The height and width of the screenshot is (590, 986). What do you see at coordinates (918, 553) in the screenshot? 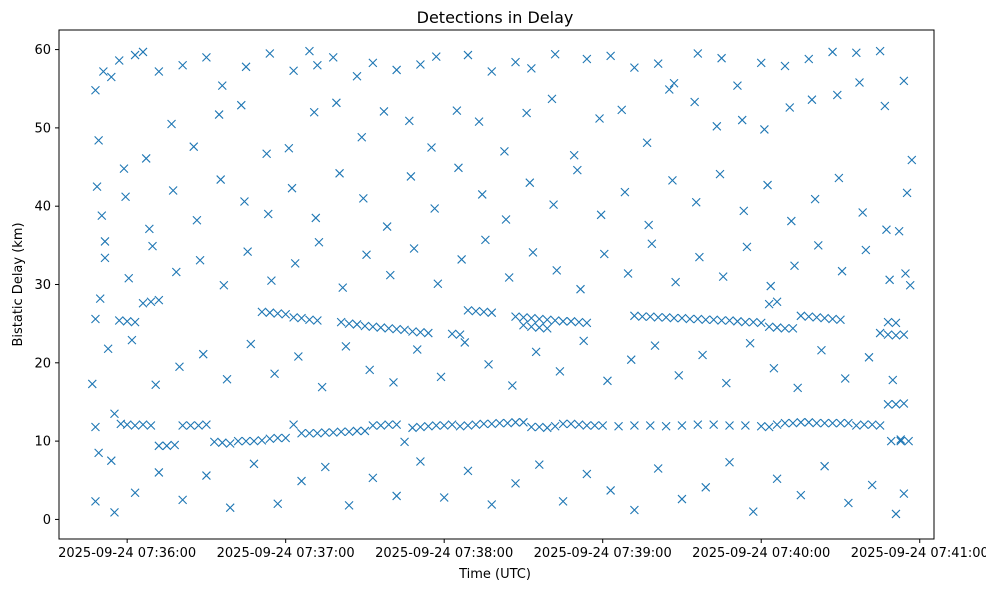
I see `x-tick-label: 2025-09-24 07:41:00` at bounding box center [918, 553].